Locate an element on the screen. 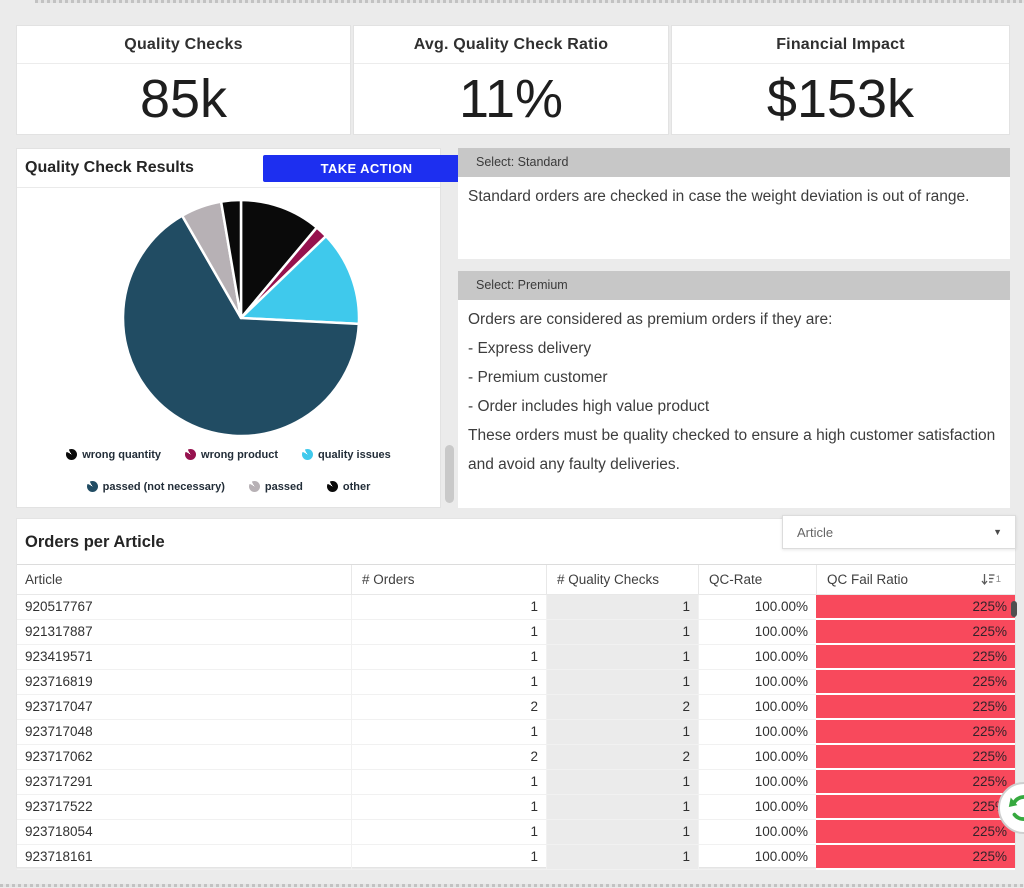 This screenshot has height=888, width=1024. table-row: 923717522 1 1 100.00% 225% is located at coordinates (516, 807).